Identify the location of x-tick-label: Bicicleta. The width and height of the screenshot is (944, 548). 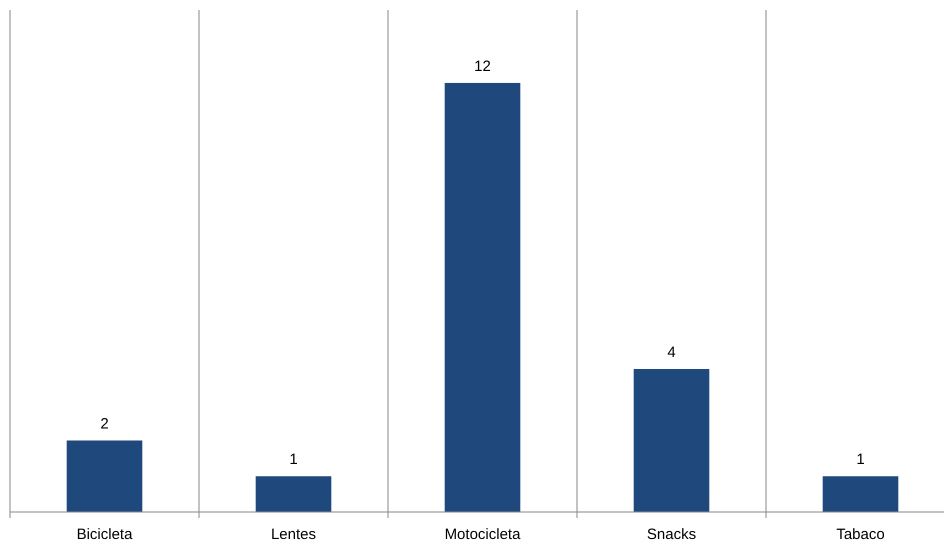
(105, 534).